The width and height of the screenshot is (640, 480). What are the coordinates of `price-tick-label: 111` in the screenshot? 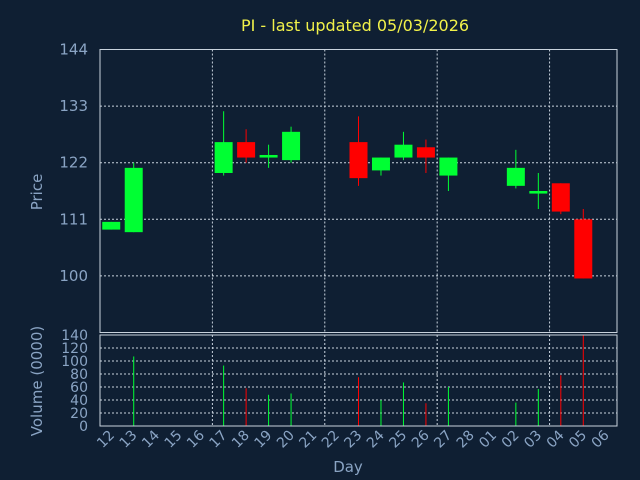 It's located at (73, 219).